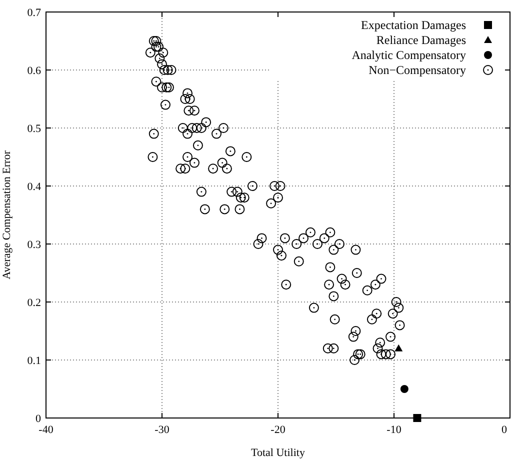 The image size is (512, 464). Describe the element at coordinates (394, 430) in the screenshot. I see `x-tick-label: -10` at that location.